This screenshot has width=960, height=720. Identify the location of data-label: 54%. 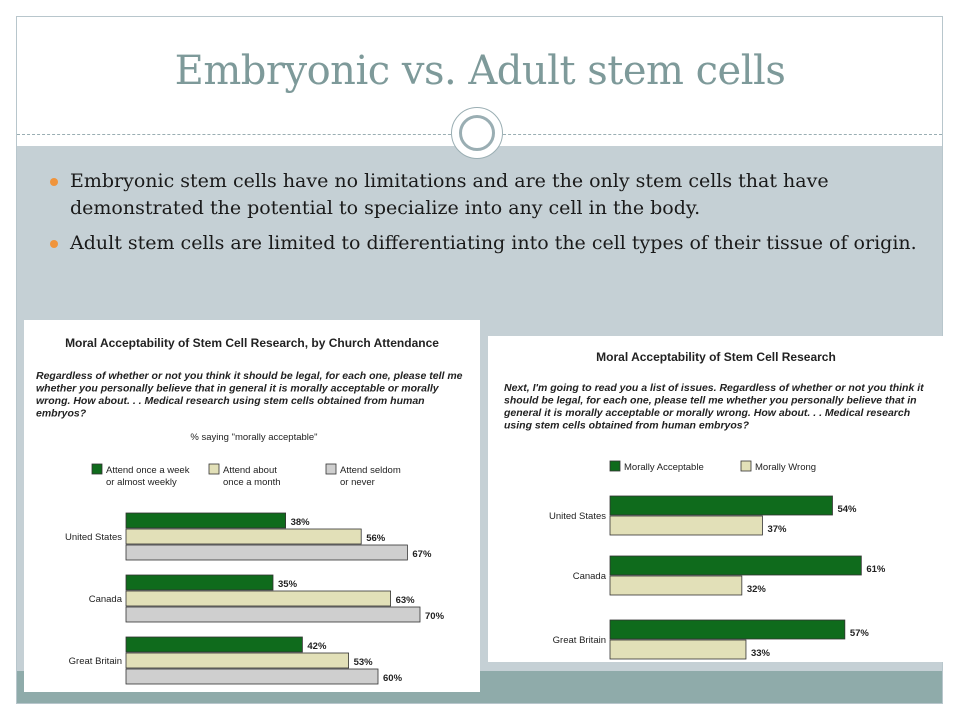
(847, 509).